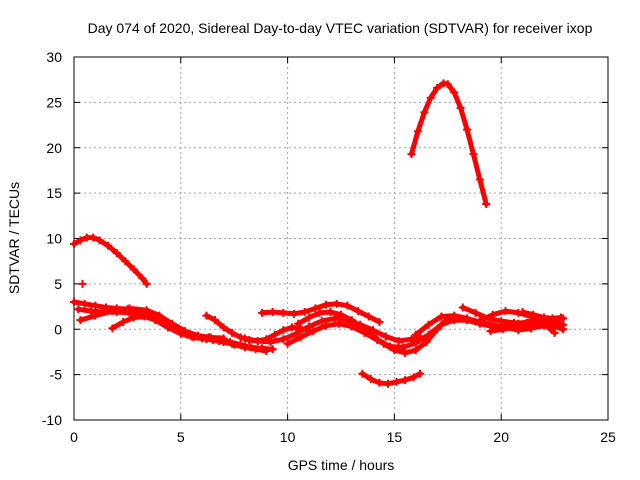 Image resolution: width=640 pixels, height=480 pixels. Describe the element at coordinates (501, 437) in the screenshot. I see `x-tick-label: 20` at that location.